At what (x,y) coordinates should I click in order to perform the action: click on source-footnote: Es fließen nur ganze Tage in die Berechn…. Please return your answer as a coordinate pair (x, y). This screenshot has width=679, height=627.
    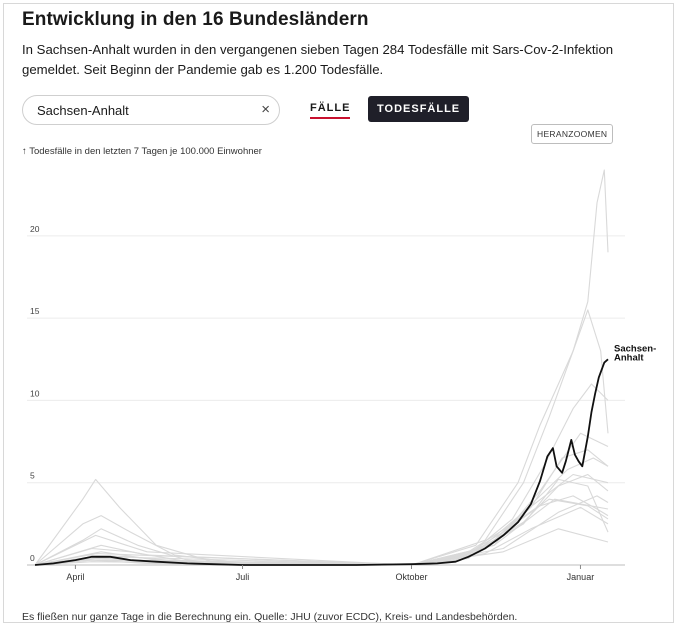
    Looking at the image, I should click on (270, 617).